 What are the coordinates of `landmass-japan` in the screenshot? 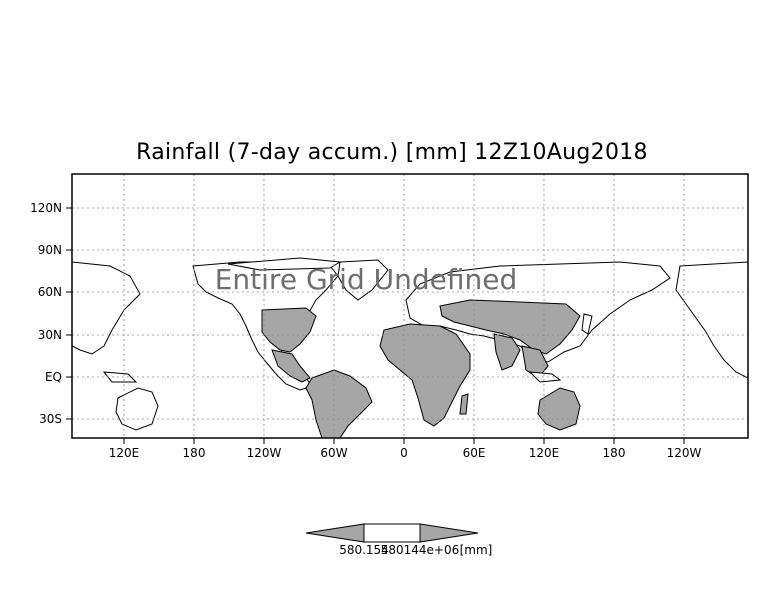 It's located at (587, 324).